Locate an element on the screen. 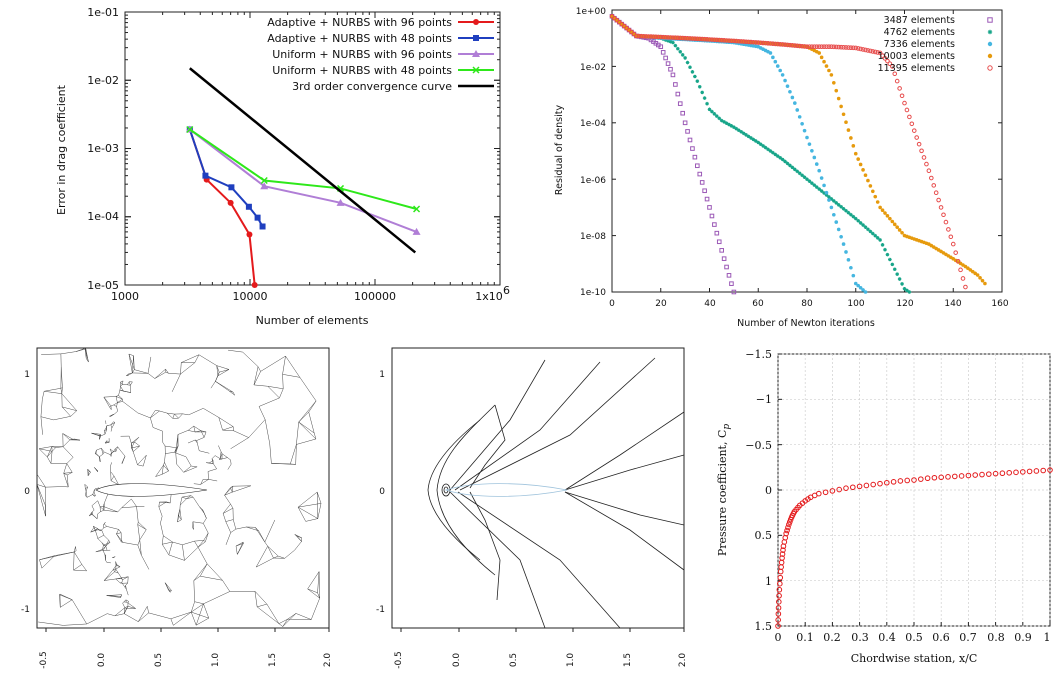 The image size is (1053, 679). x-tick-label: 10000 is located at coordinates (250, 296).